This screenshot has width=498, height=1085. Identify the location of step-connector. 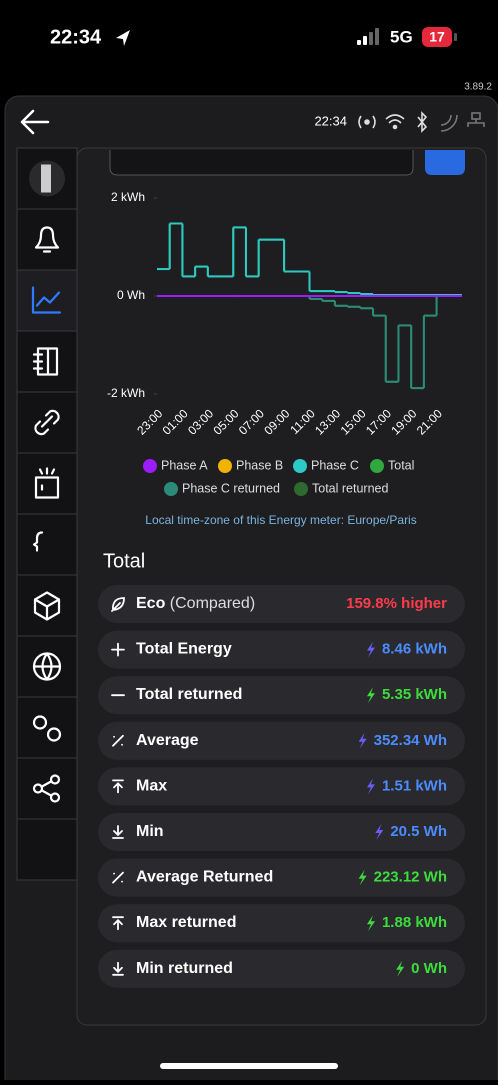
(373, 342).